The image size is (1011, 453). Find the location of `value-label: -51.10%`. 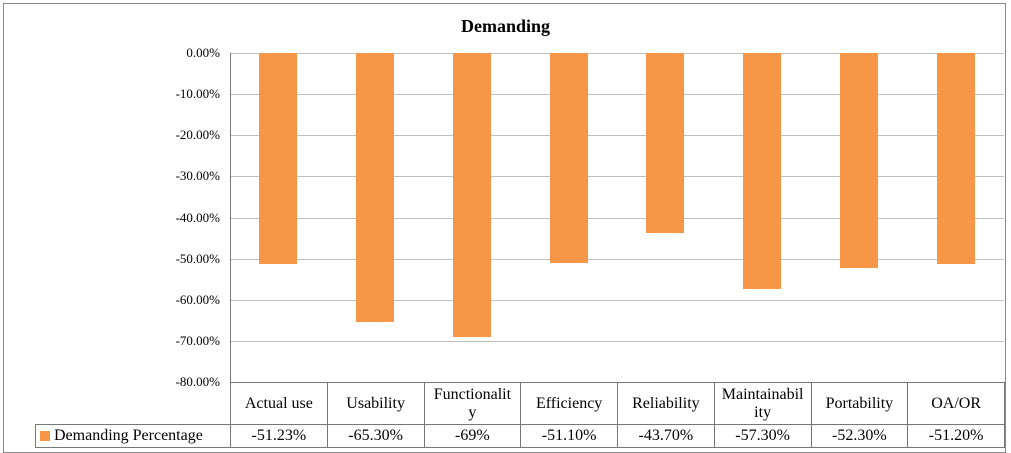

value-label: -51.10% is located at coordinates (569, 436).